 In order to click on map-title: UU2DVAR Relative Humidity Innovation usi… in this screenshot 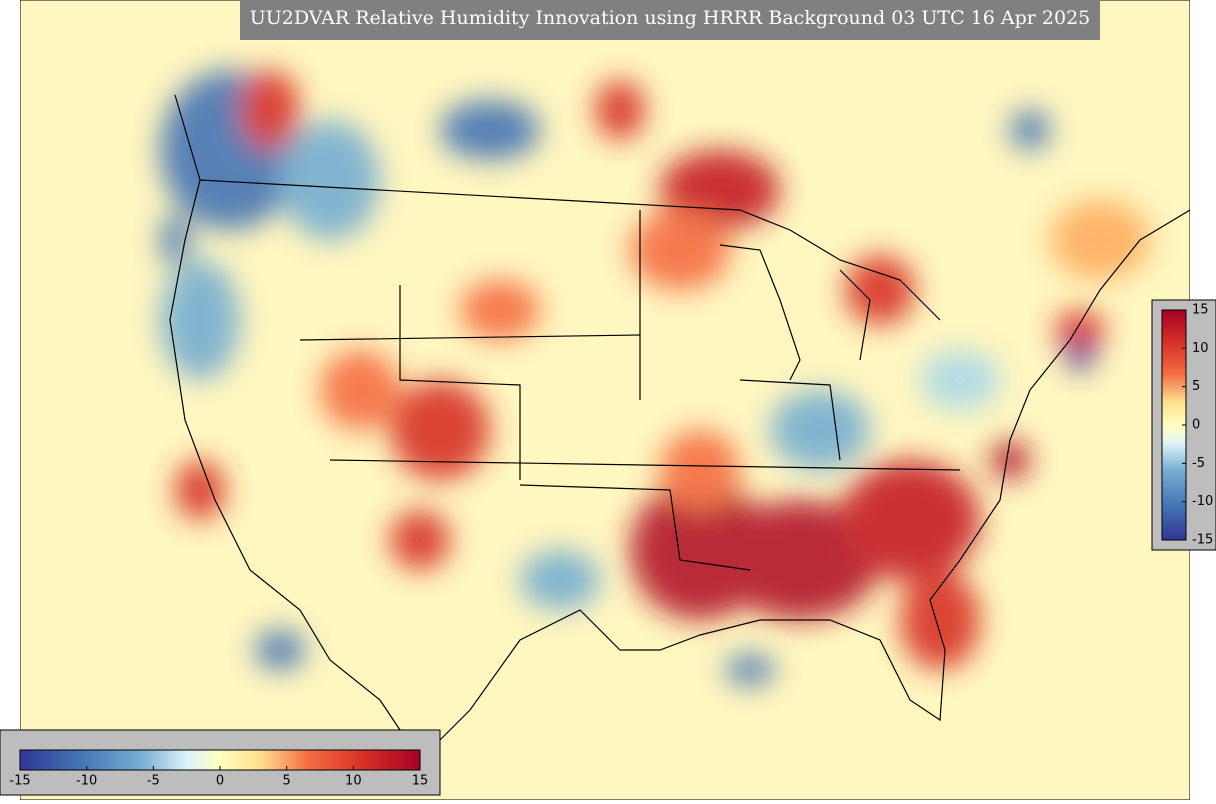, I will do `click(670, 18)`.